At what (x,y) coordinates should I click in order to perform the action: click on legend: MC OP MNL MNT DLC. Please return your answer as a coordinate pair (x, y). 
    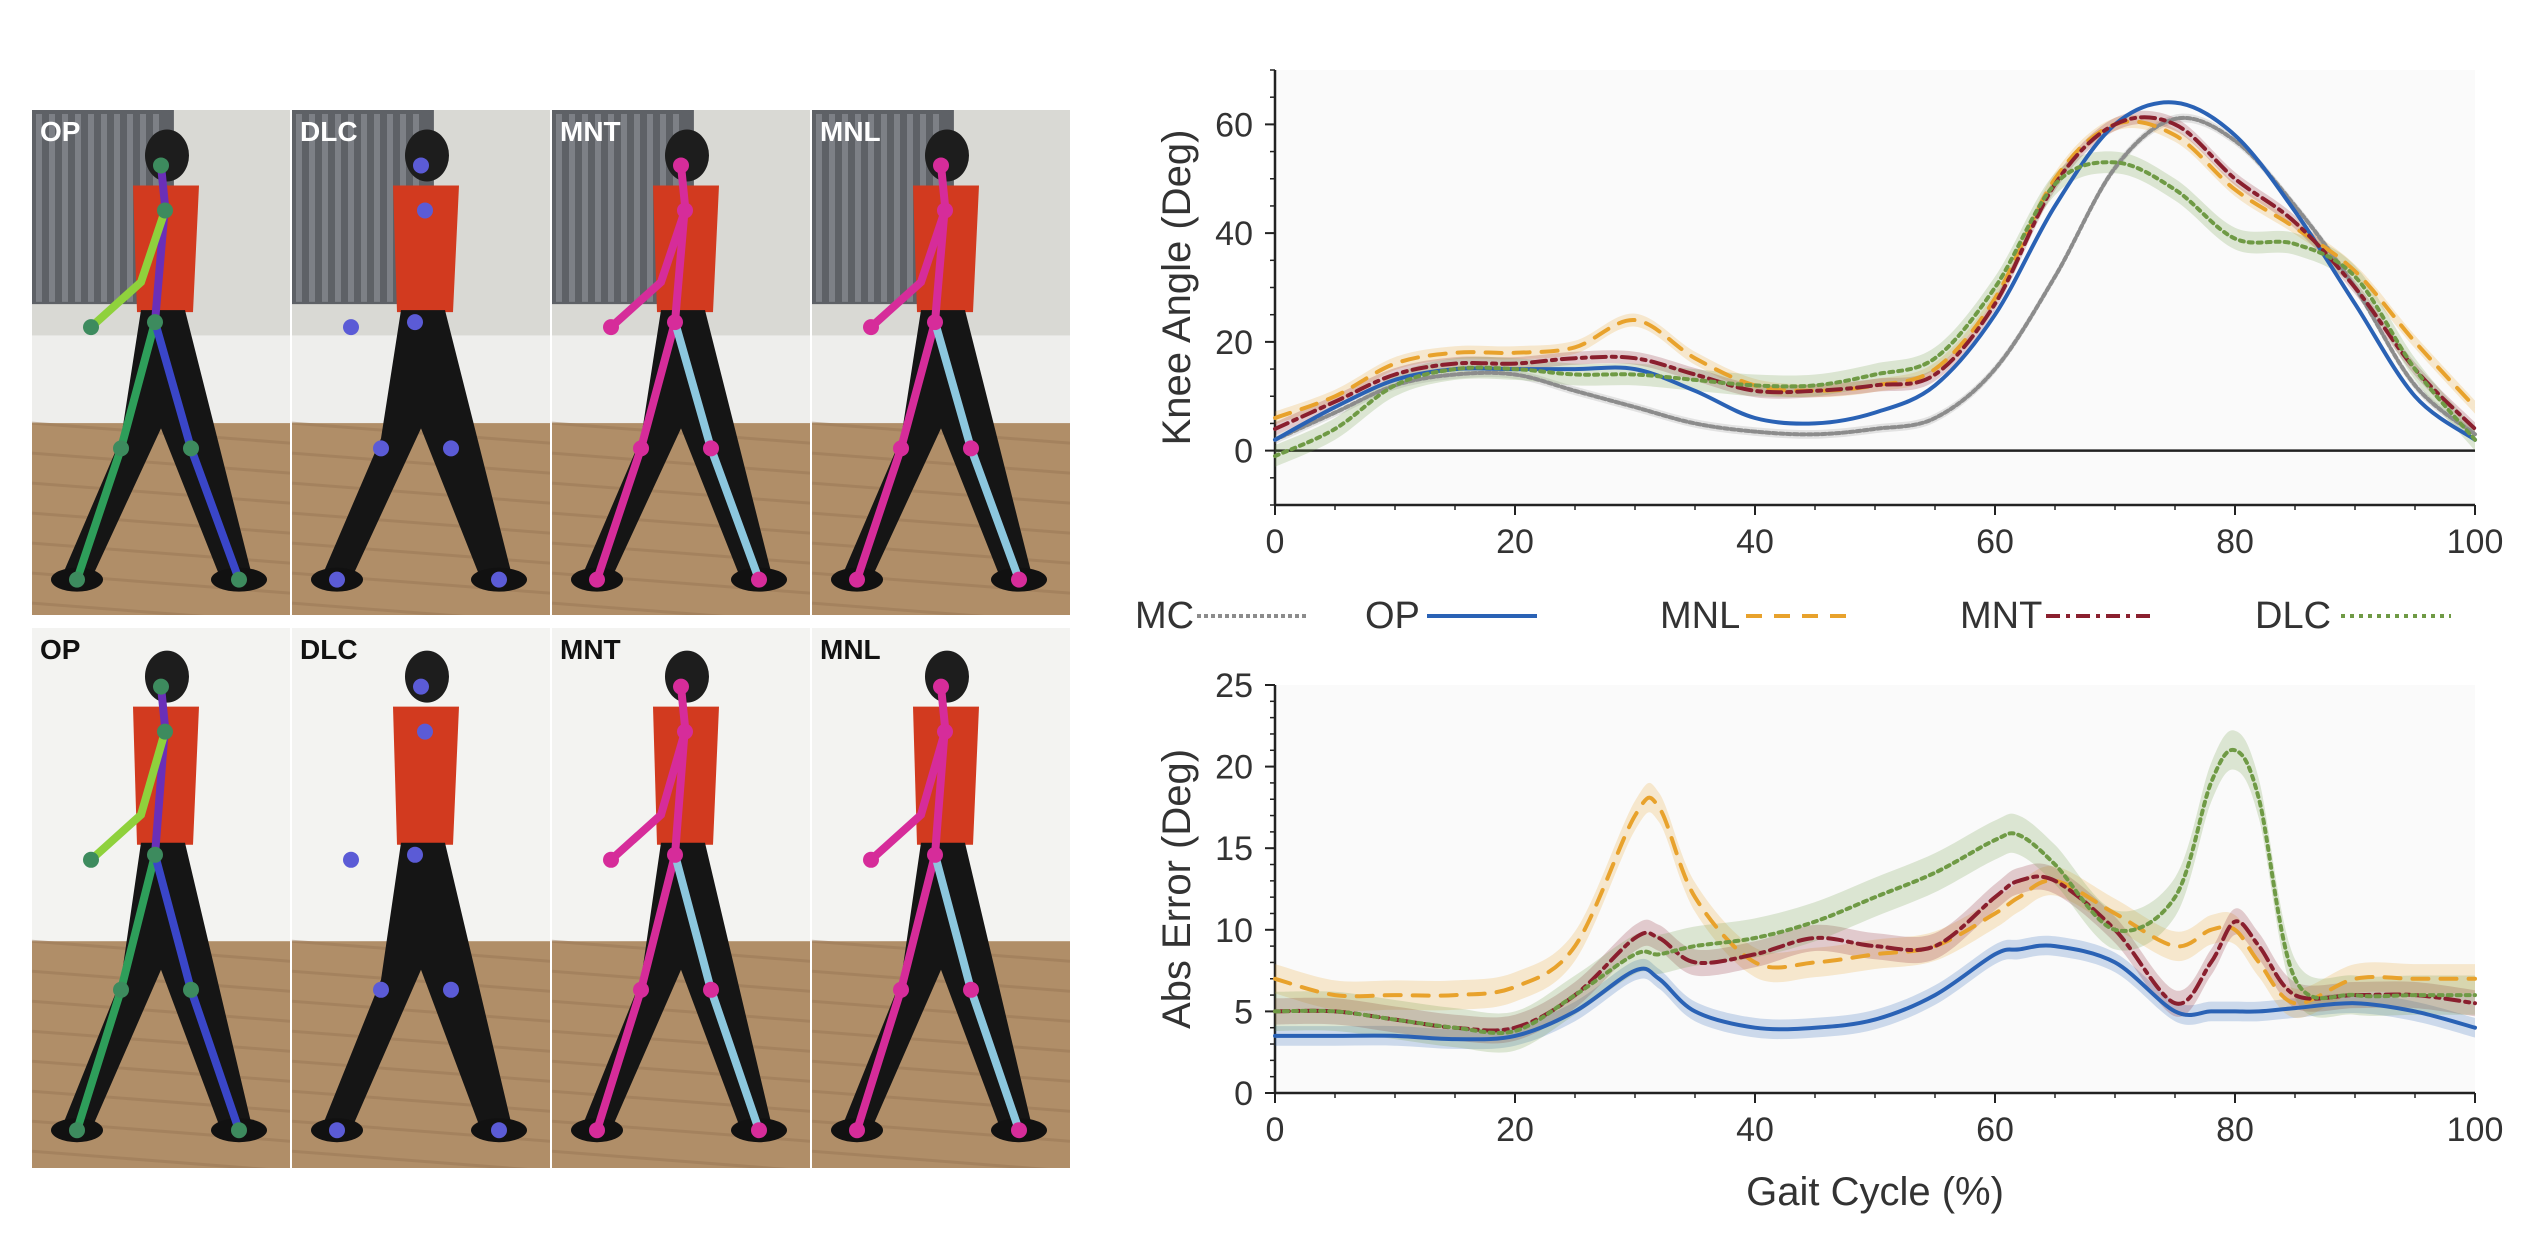
    Looking at the image, I should click on (1793, 616).